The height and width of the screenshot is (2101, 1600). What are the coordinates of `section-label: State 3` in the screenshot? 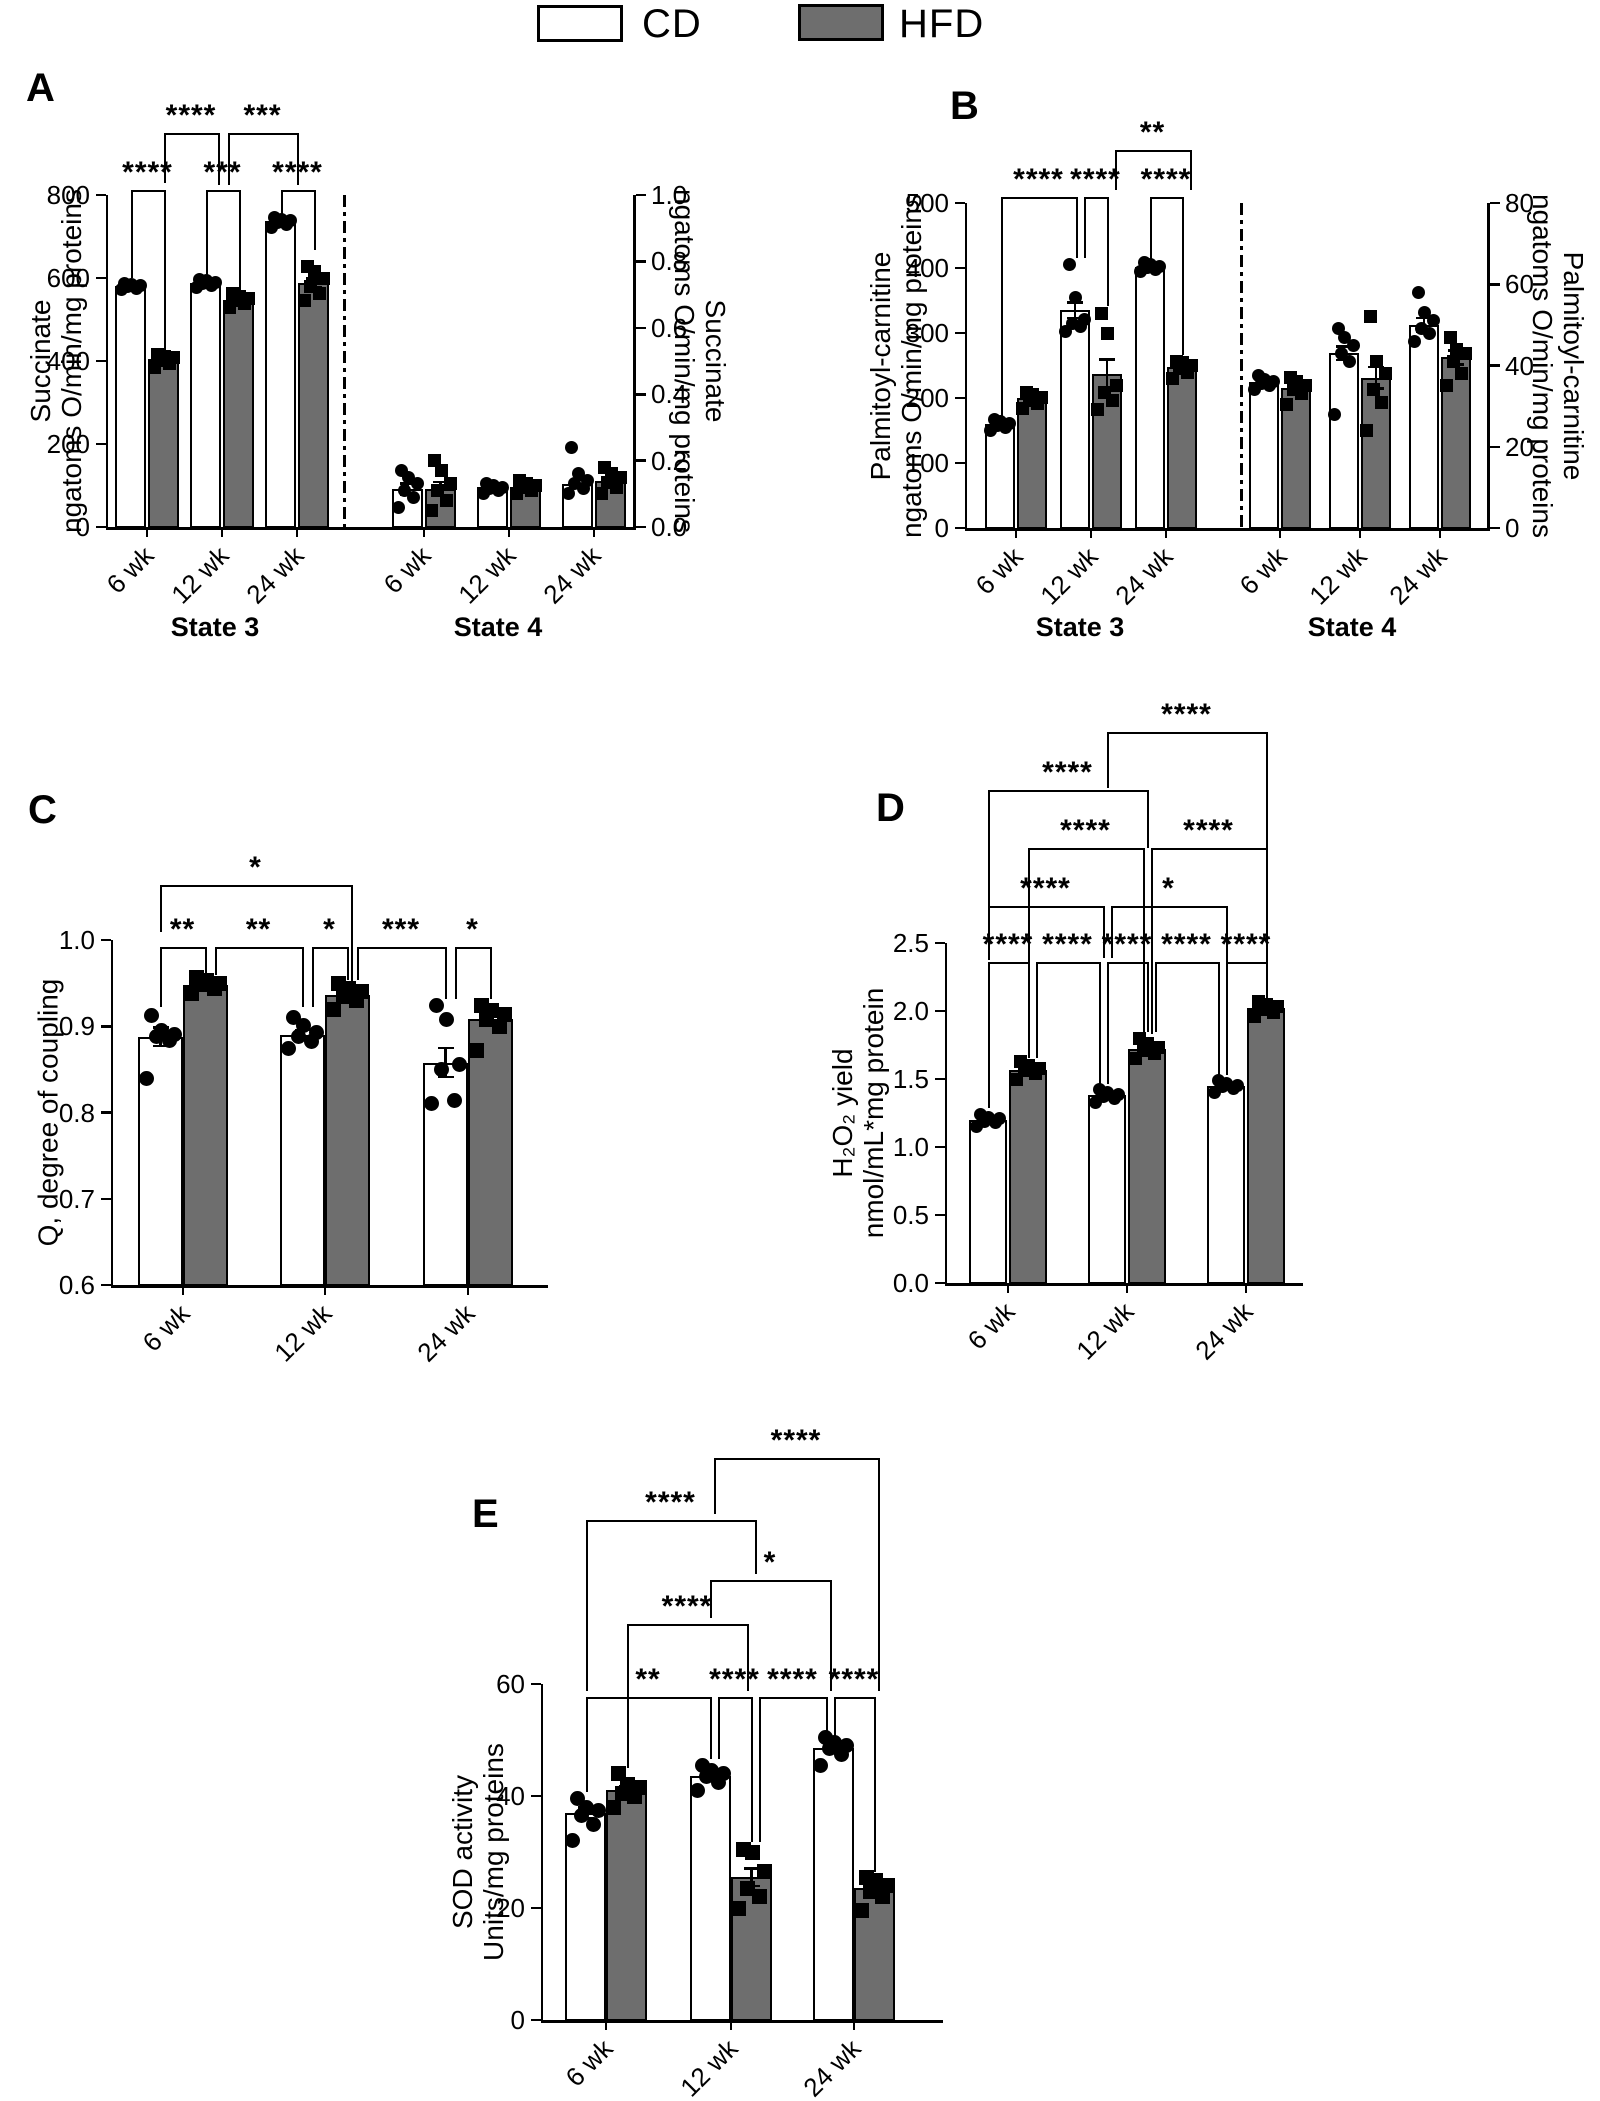 It's located at (1080, 627).